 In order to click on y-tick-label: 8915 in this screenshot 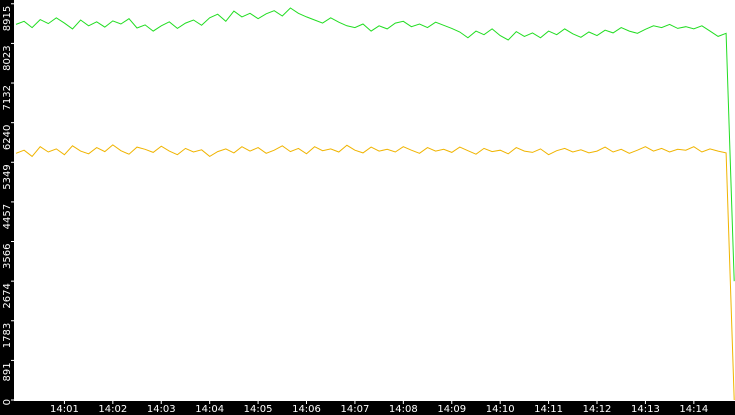, I will do `click(7, 18)`.